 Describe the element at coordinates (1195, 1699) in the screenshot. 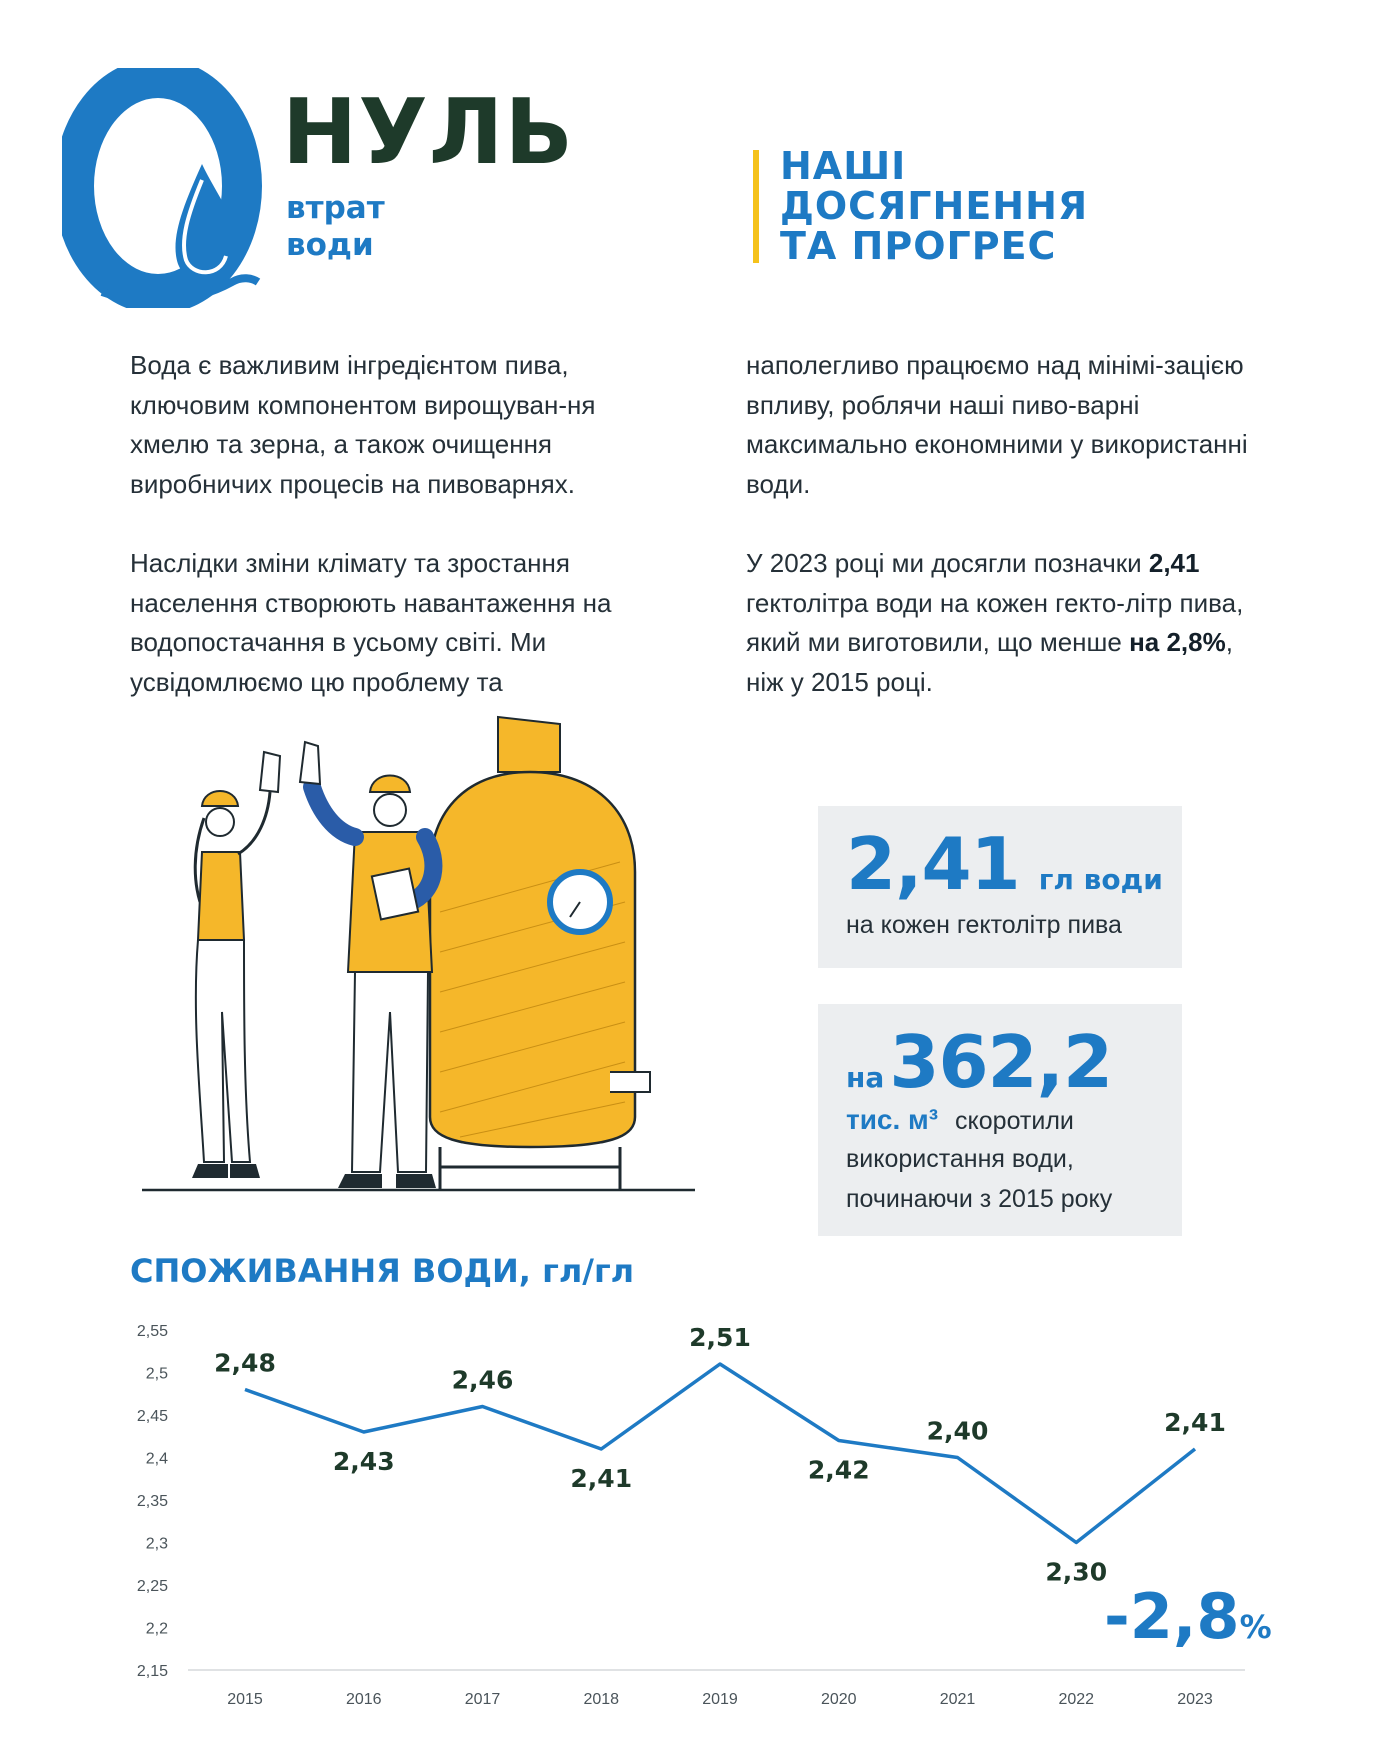

I see `x-tick-label: 2023` at that location.